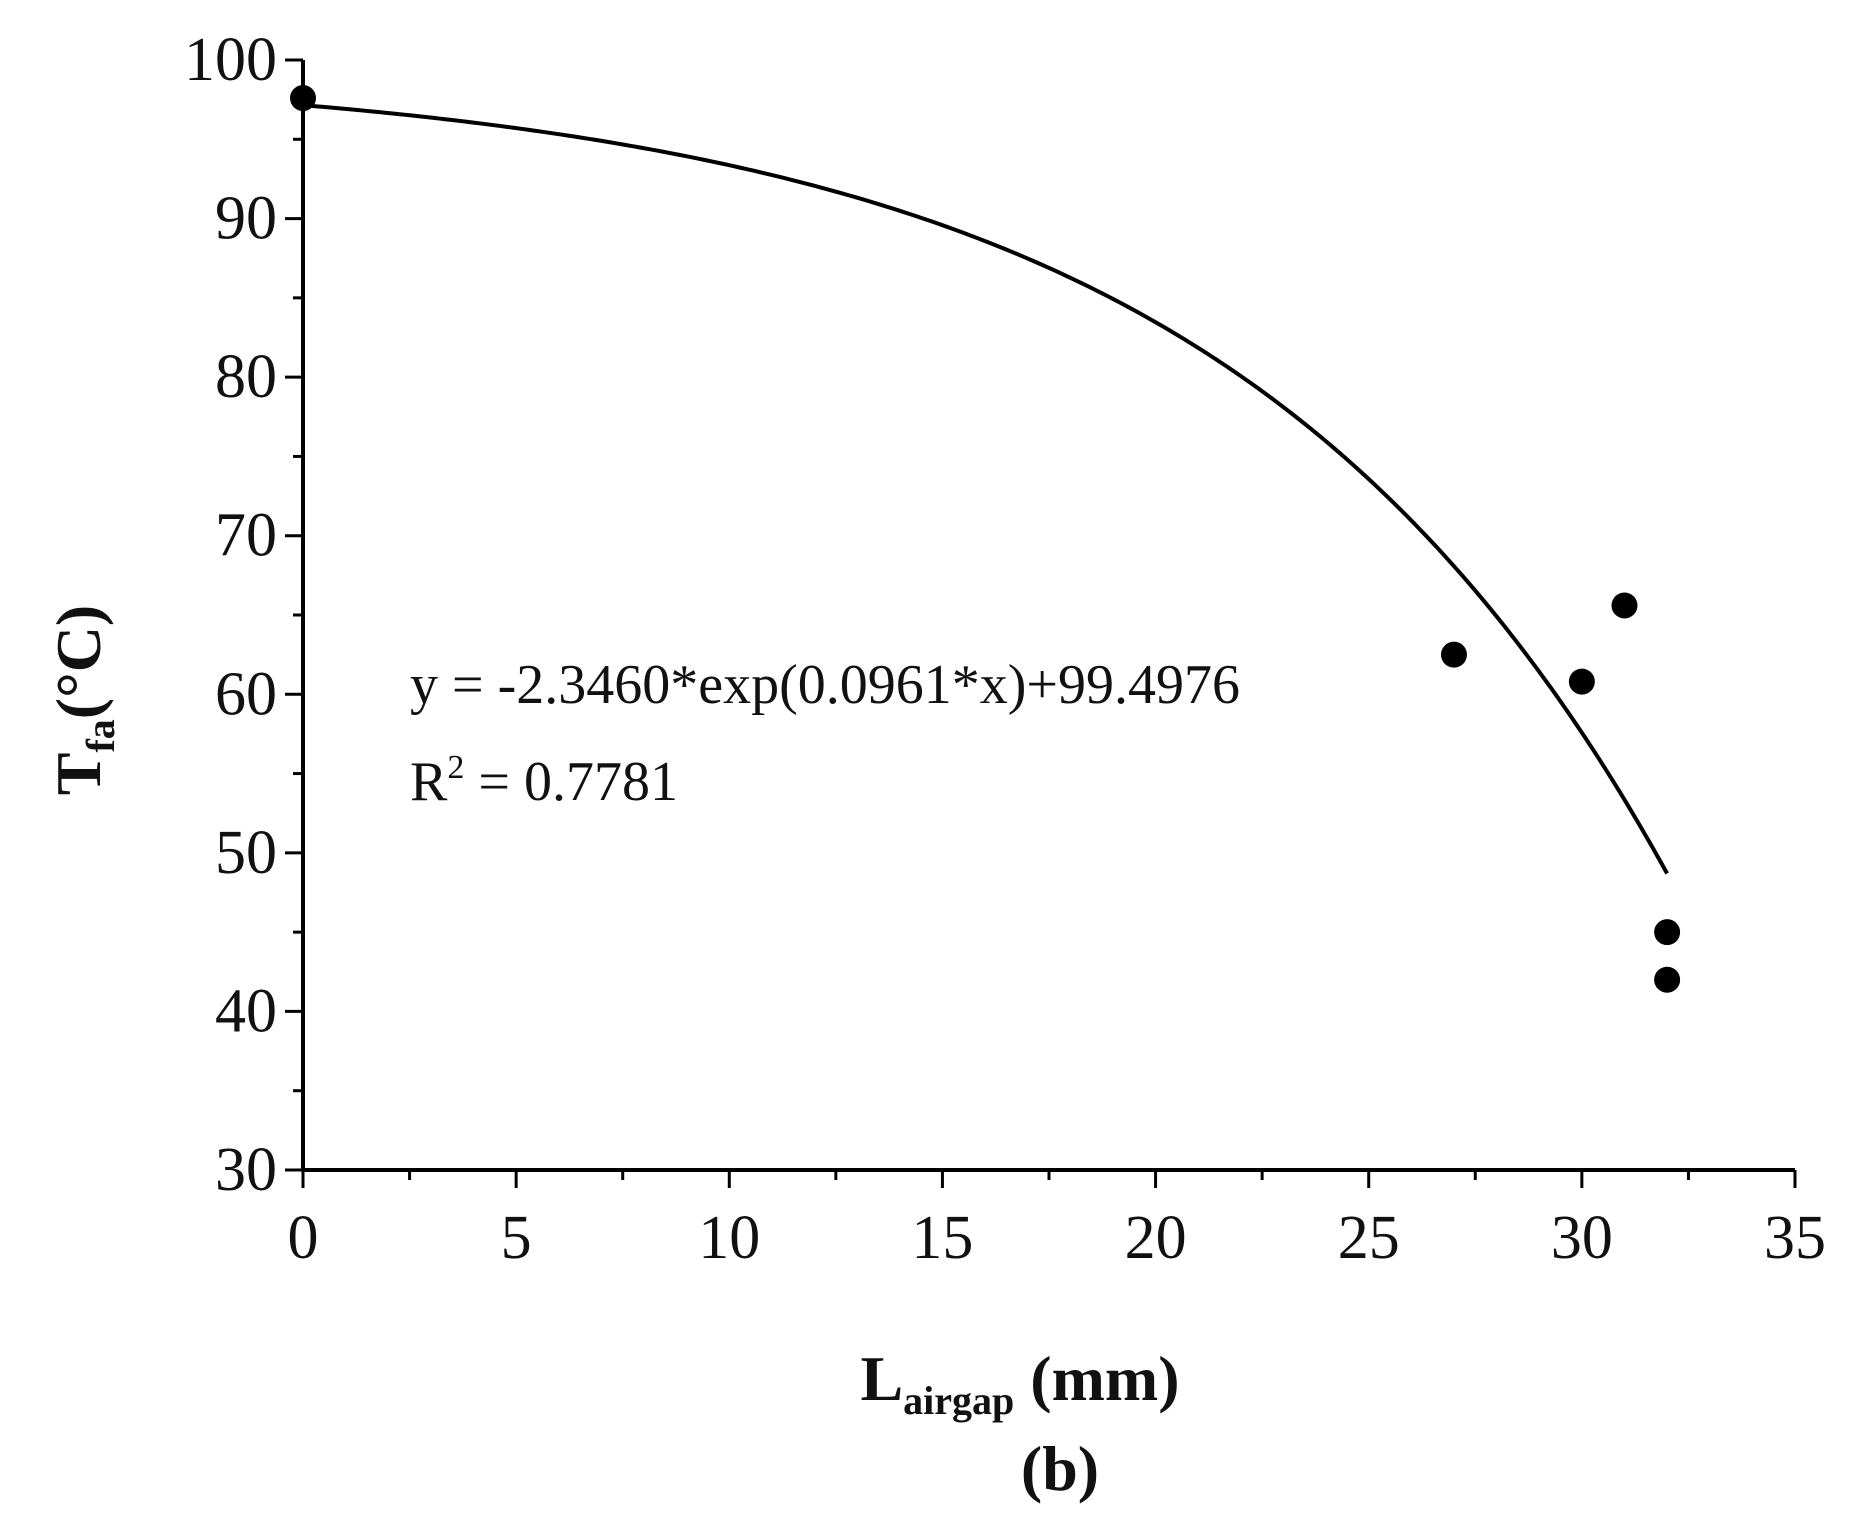 This screenshot has height=1529, width=1853. I want to click on x-tick-label: 5, so click(516, 1238).